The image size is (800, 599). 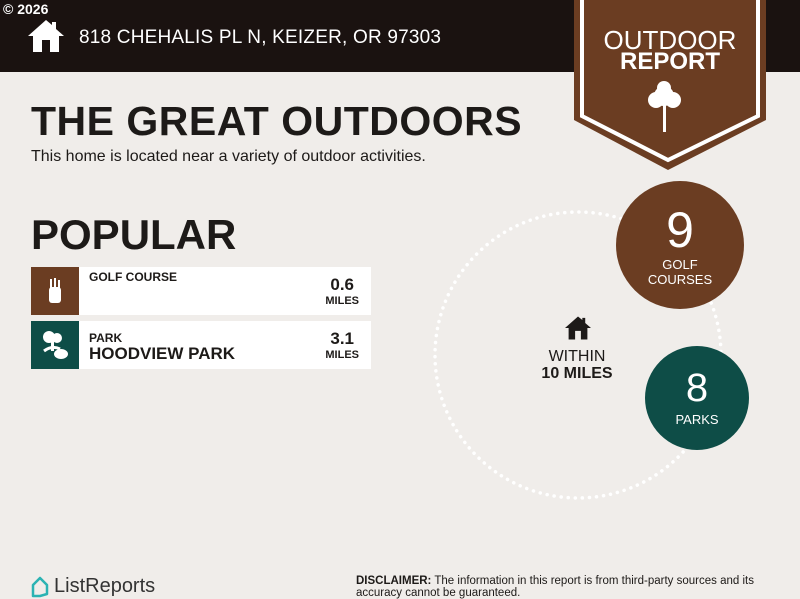 What do you see at coordinates (26, 9) in the screenshot?
I see `copyright: © 2026` at bounding box center [26, 9].